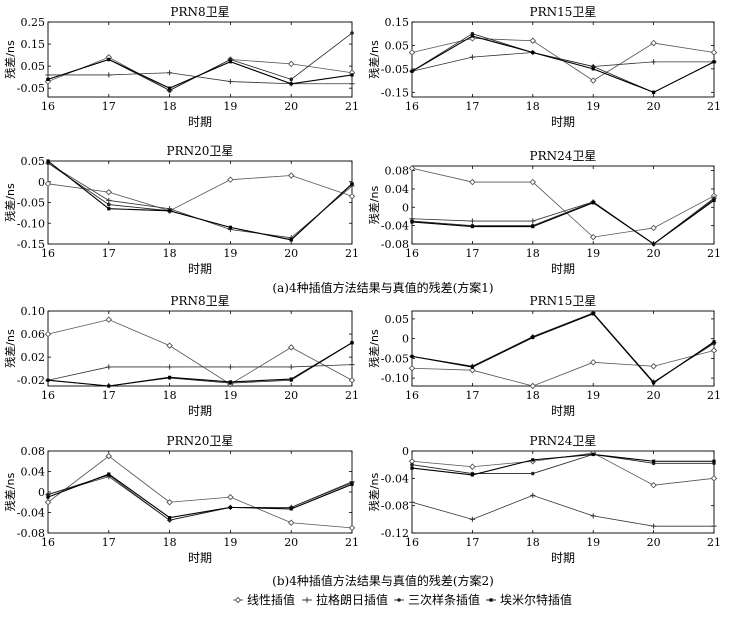 The width and height of the screenshot is (734, 617). What do you see at coordinates (383, 580) in the screenshot?
I see `caption-b: (b)4种插值方法结果与真值的残差(方案2)` at bounding box center [383, 580].